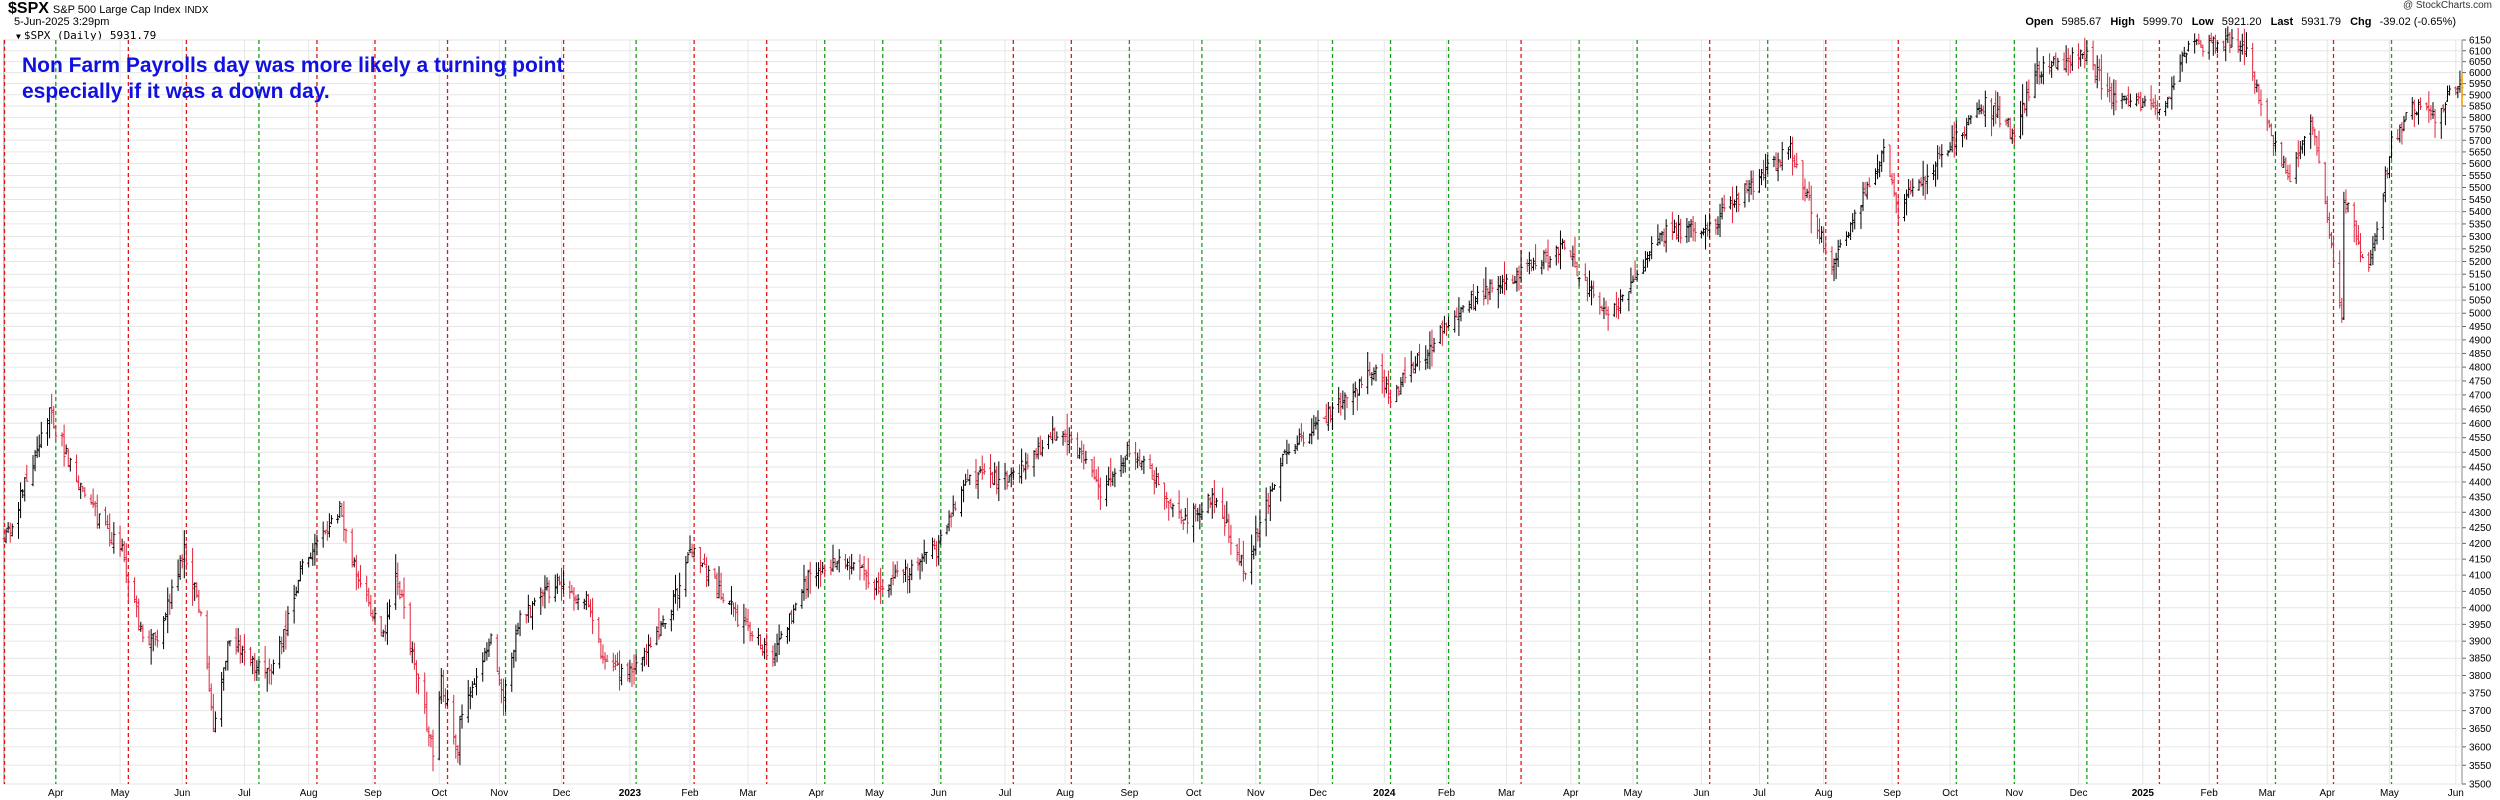 The height and width of the screenshot is (800, 2500). I want to click on y-tick-label: 3950, so click(2480, 625).